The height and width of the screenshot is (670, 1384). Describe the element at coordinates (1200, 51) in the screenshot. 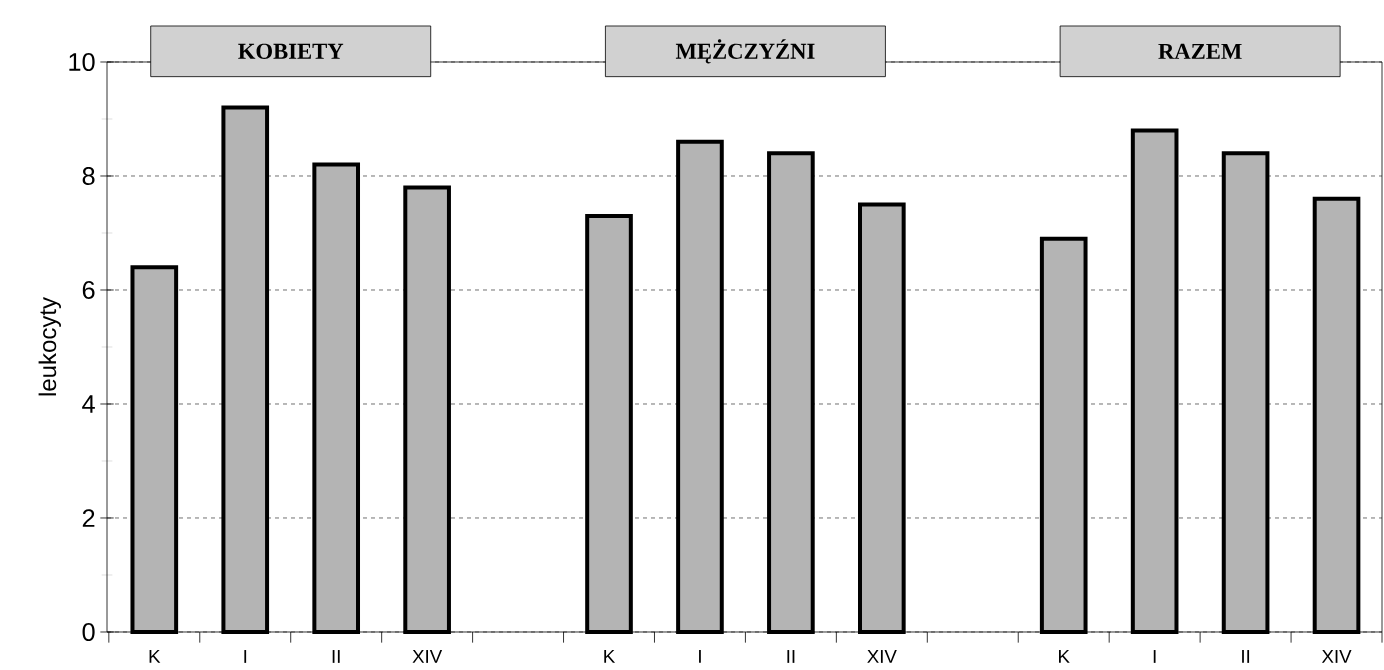

I see `text: RAZEM` at that location.